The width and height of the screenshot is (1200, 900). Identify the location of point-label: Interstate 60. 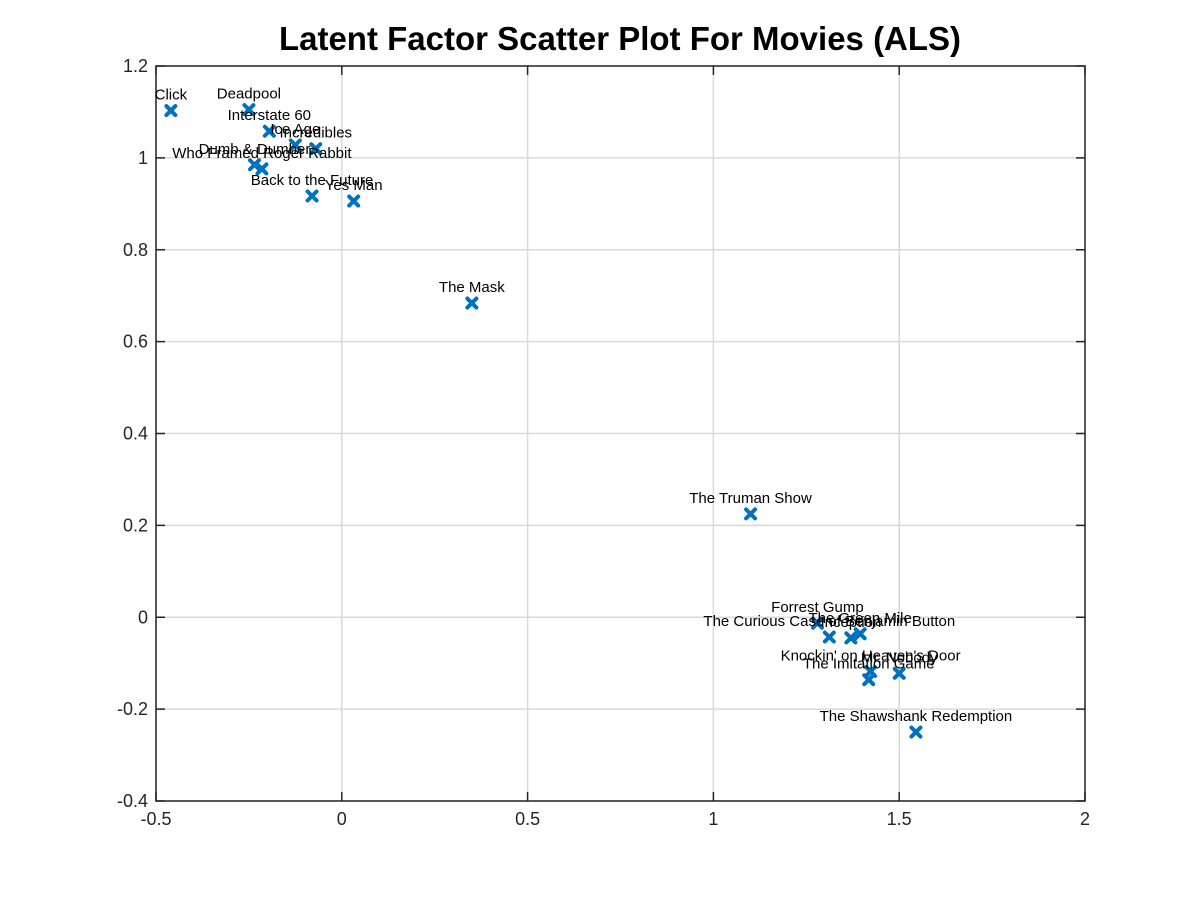
(269, 115).